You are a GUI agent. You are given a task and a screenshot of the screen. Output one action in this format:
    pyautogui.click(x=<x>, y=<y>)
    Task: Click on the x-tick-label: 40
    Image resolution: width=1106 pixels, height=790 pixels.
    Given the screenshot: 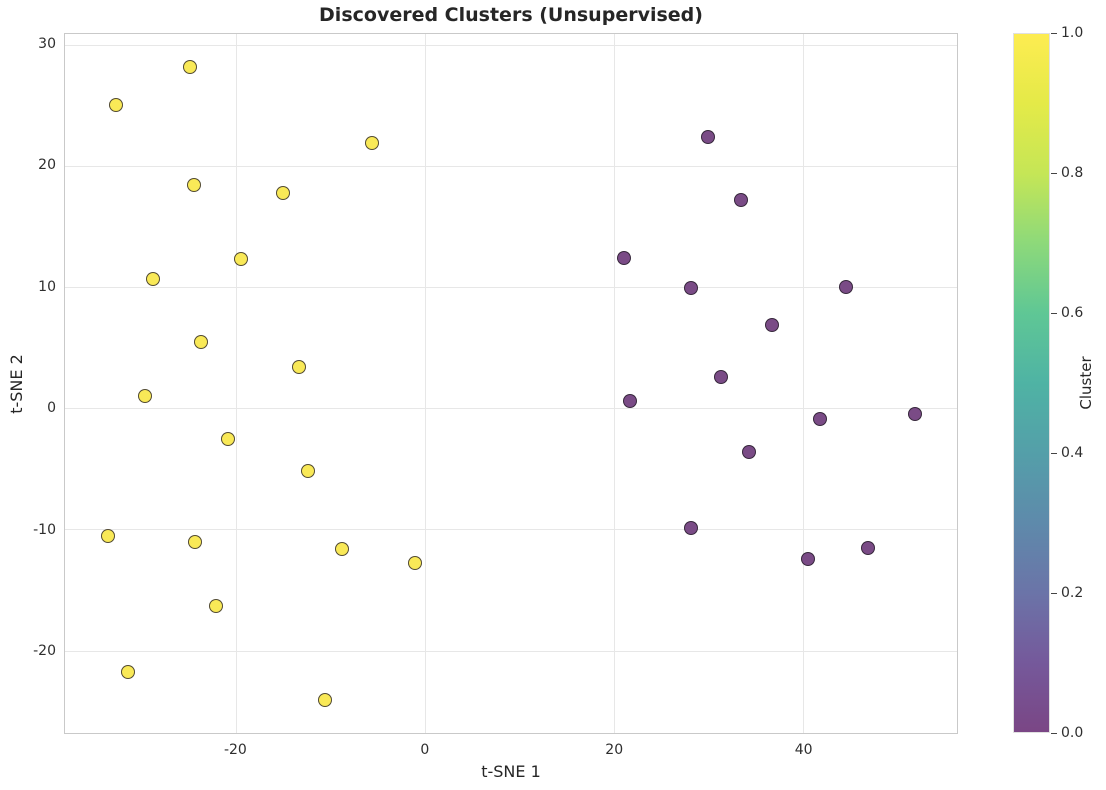 What is the action you would take?
    pyautogui.click(x=803, y=750)
    